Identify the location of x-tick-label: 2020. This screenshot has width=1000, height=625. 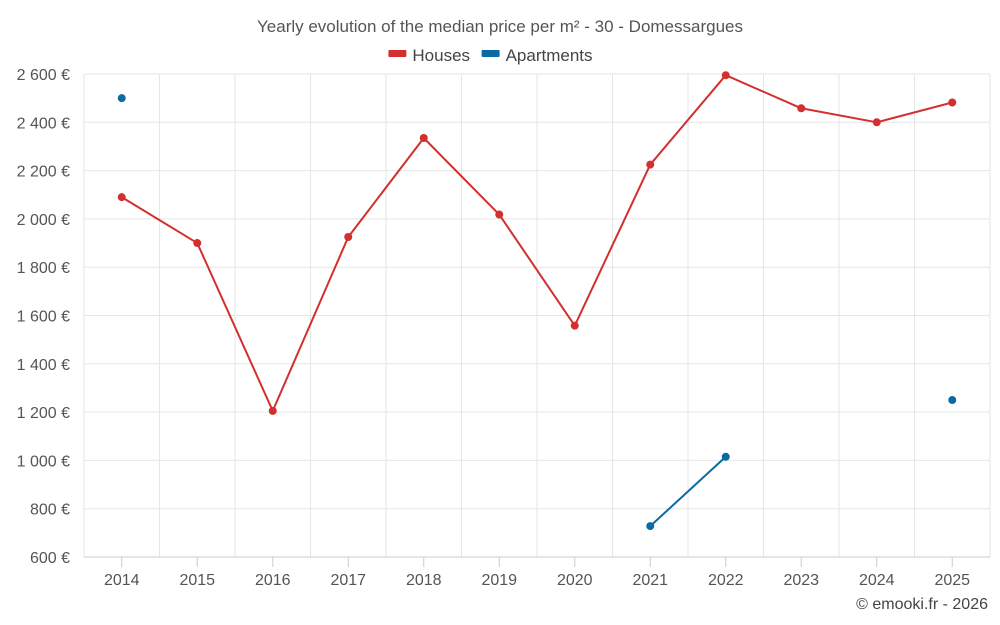
(575, 580).